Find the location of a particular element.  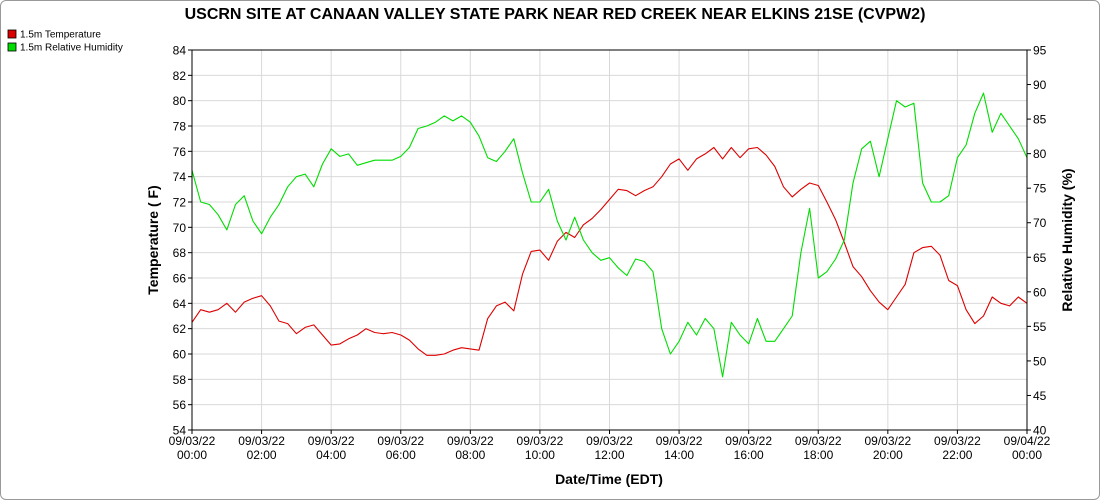

x-tick-time: 02:00 is located at coordinates (262, 455).